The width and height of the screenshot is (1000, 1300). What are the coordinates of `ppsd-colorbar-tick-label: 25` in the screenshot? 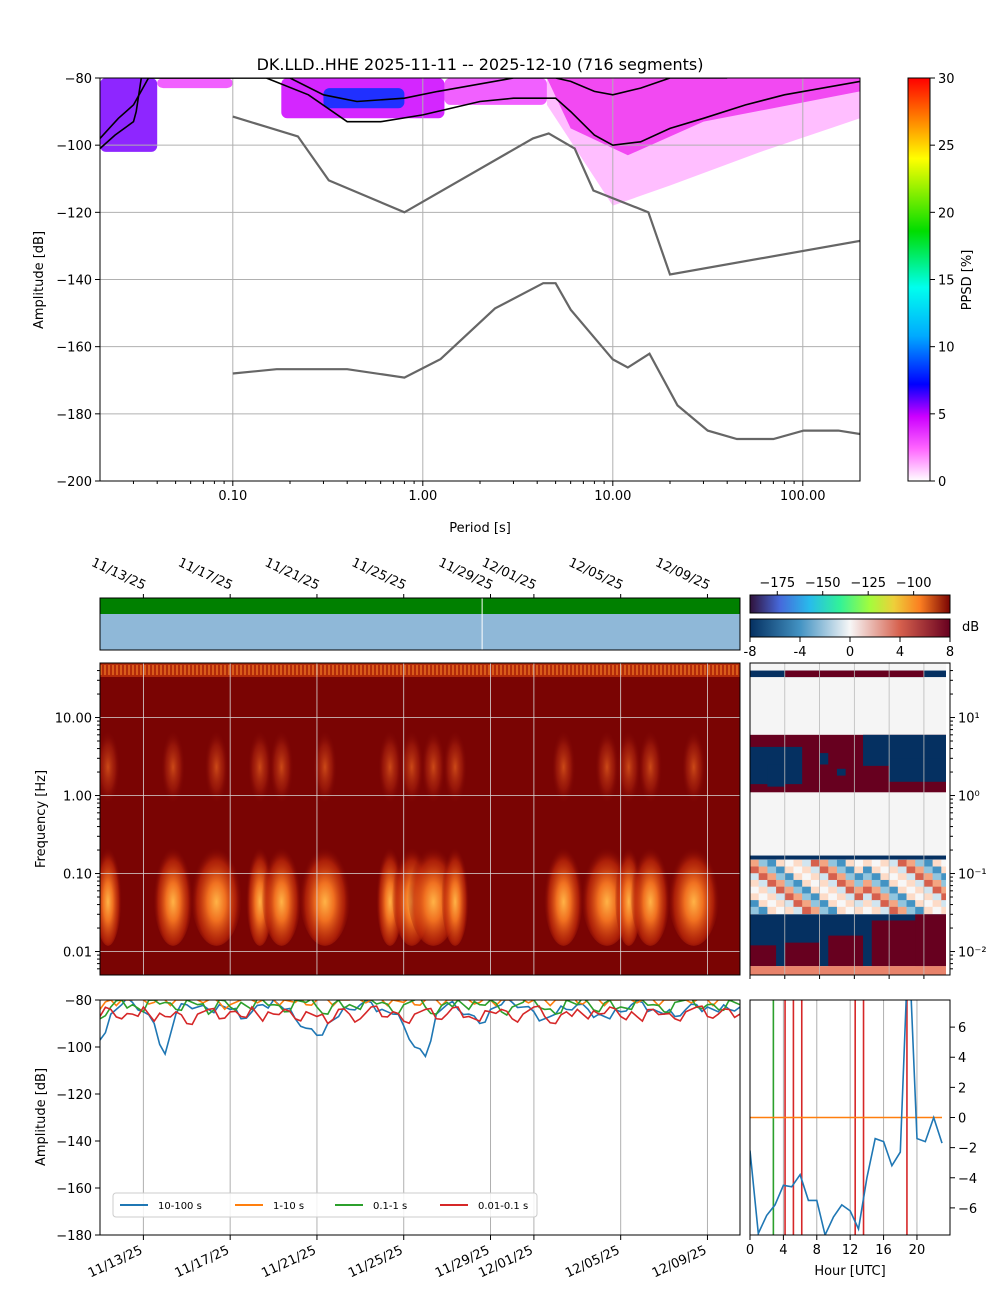 It's located at (946, 146).